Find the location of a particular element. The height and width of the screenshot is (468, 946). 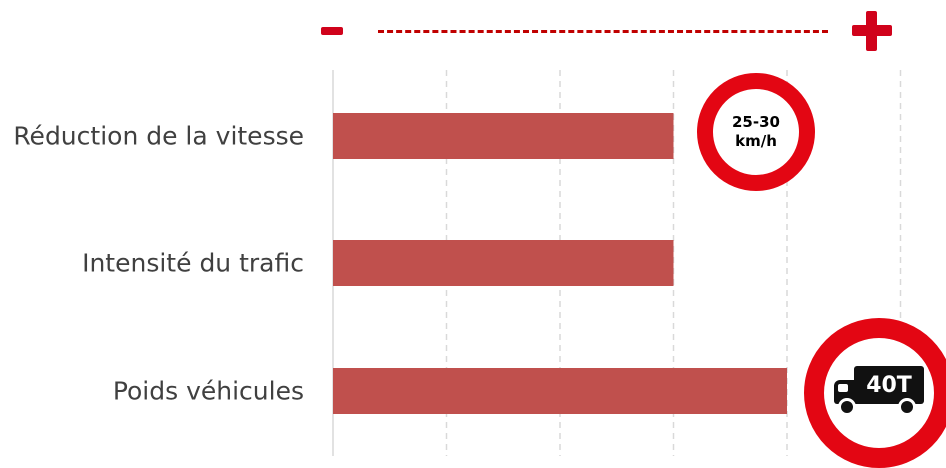

weight-limit-value: 40T is located at coordinates (889, 385).